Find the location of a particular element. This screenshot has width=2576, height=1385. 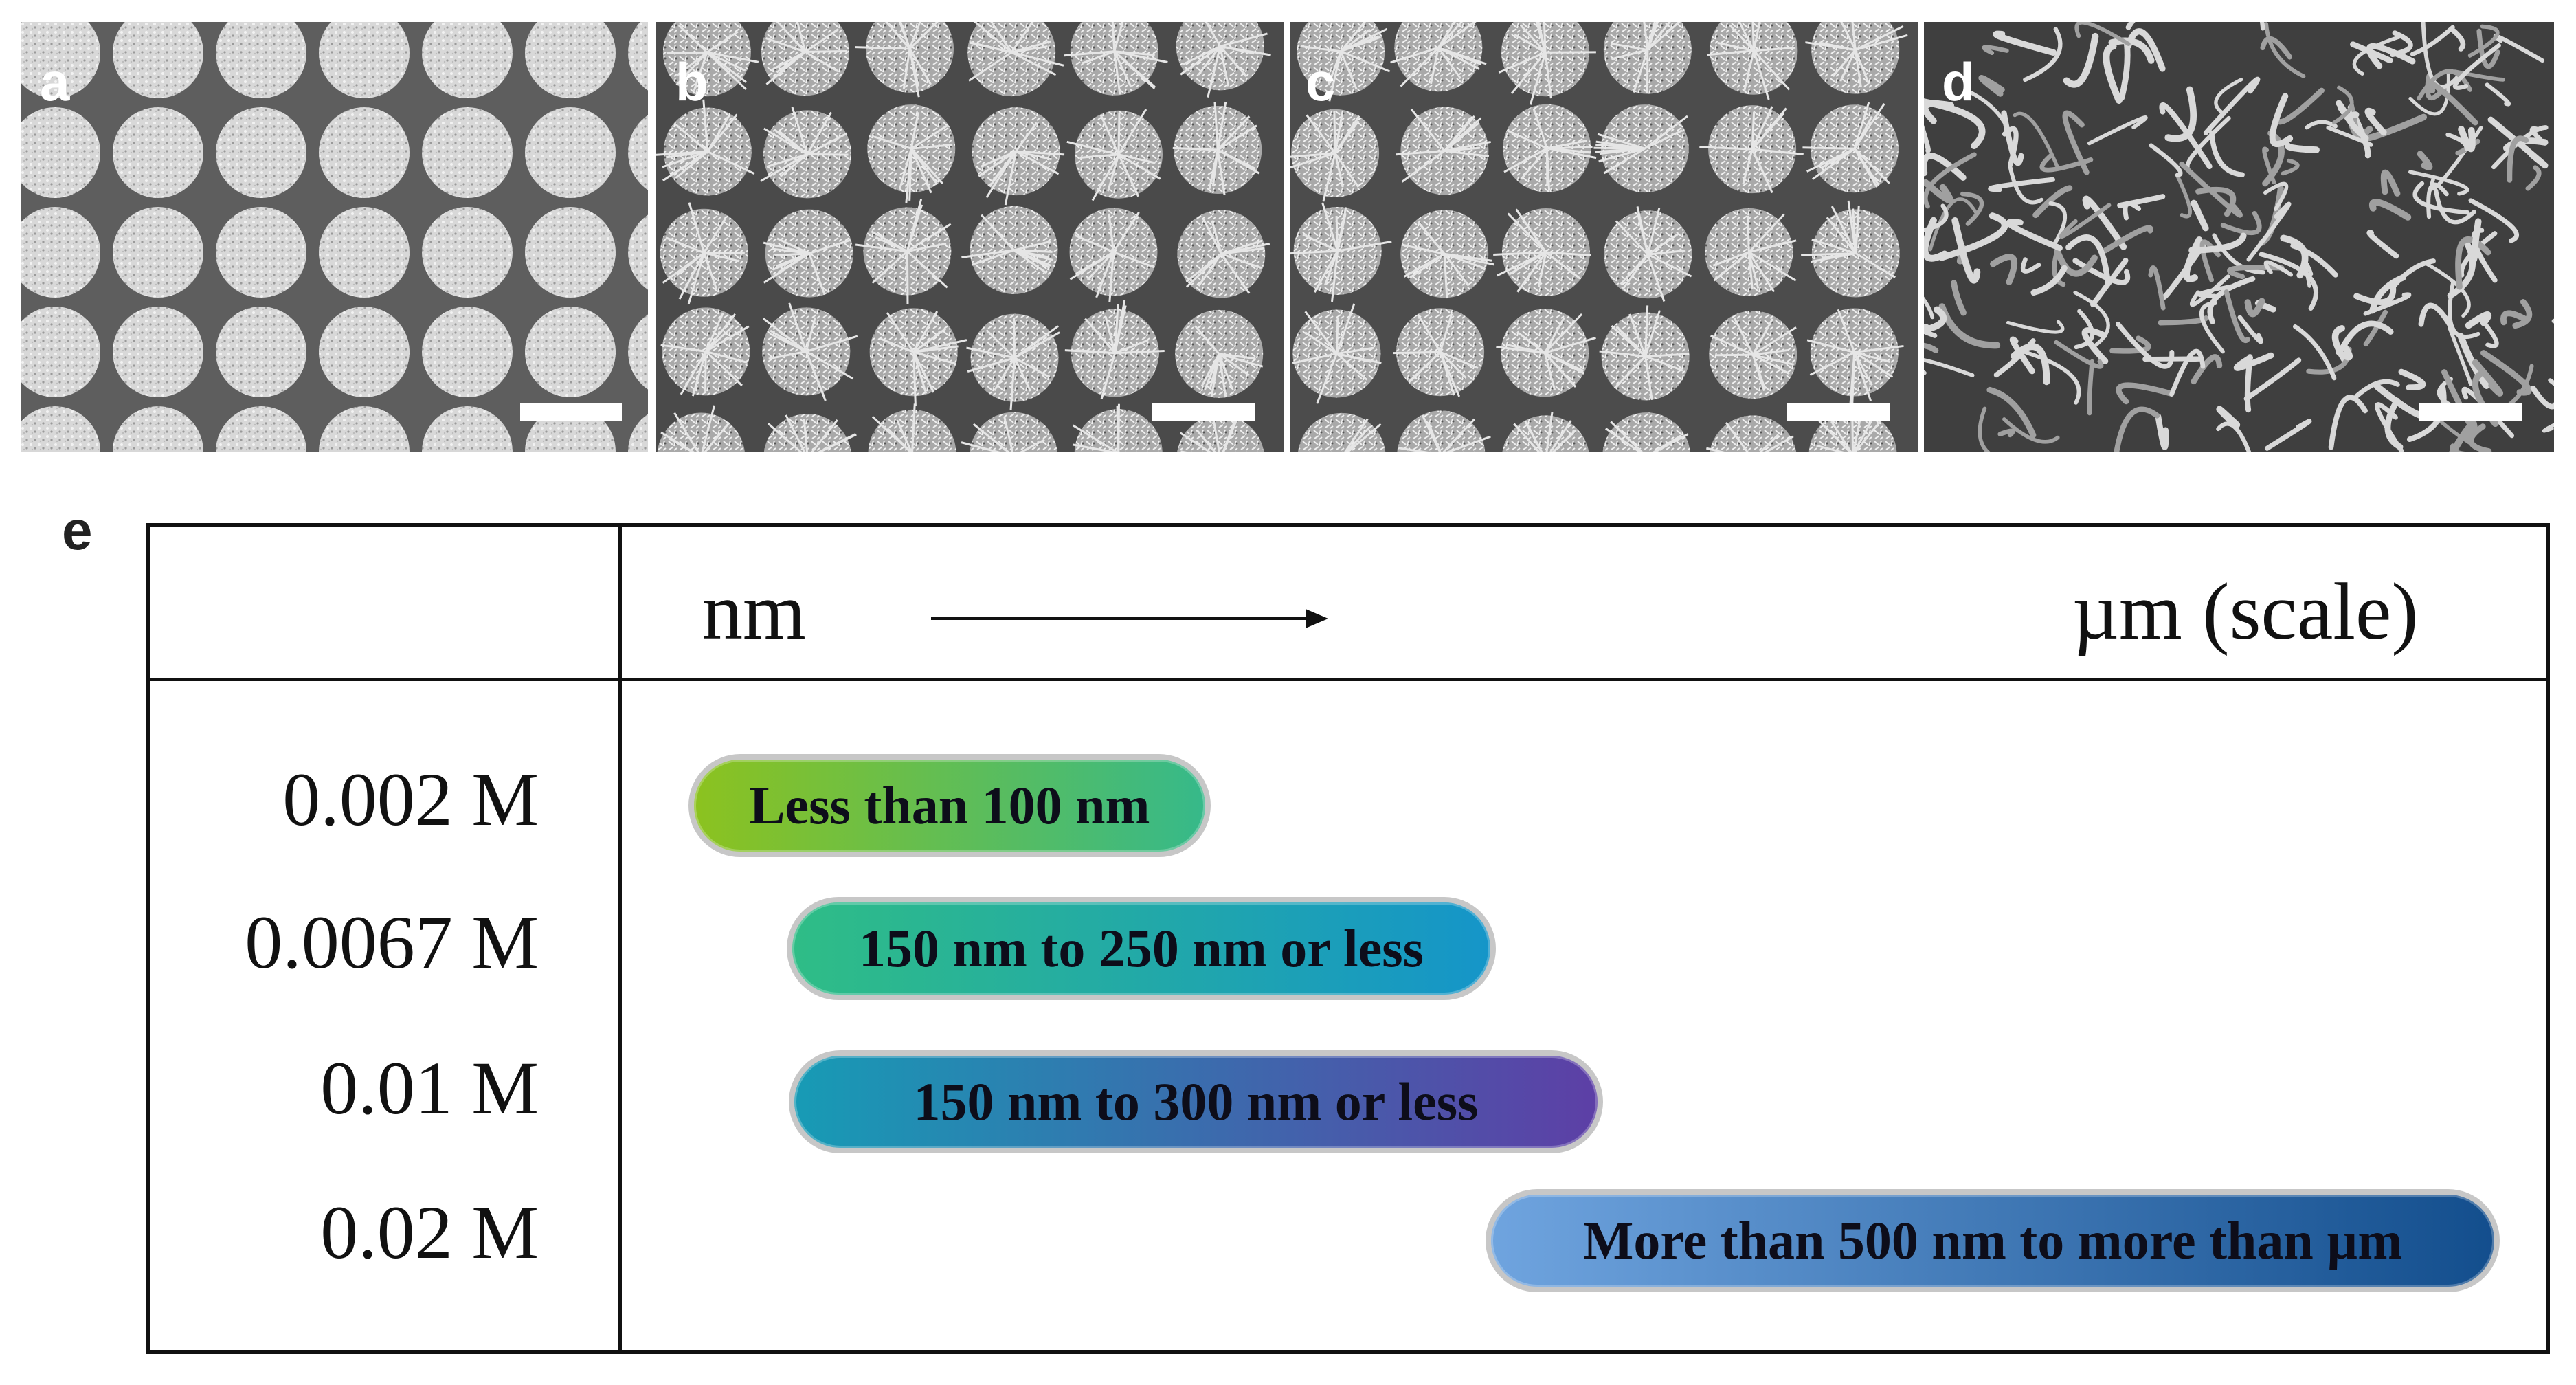

size-range-pill: Less than 100 nm is located at coordinates (949, 805).